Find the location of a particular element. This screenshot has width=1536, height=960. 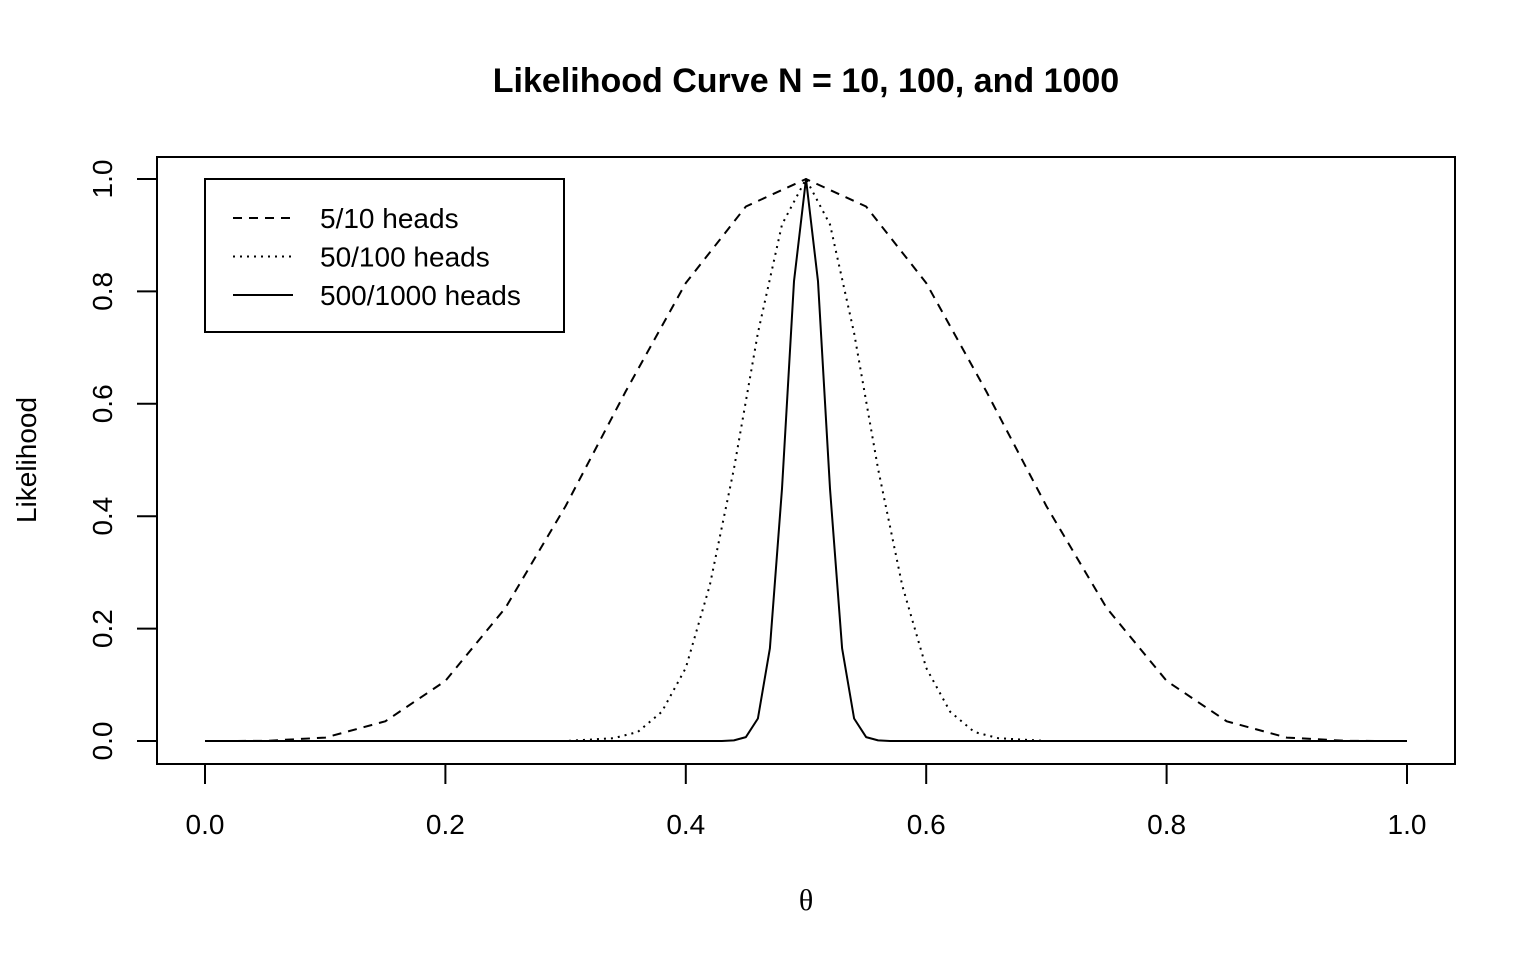

legend-box is located at coordinates (384, 255).